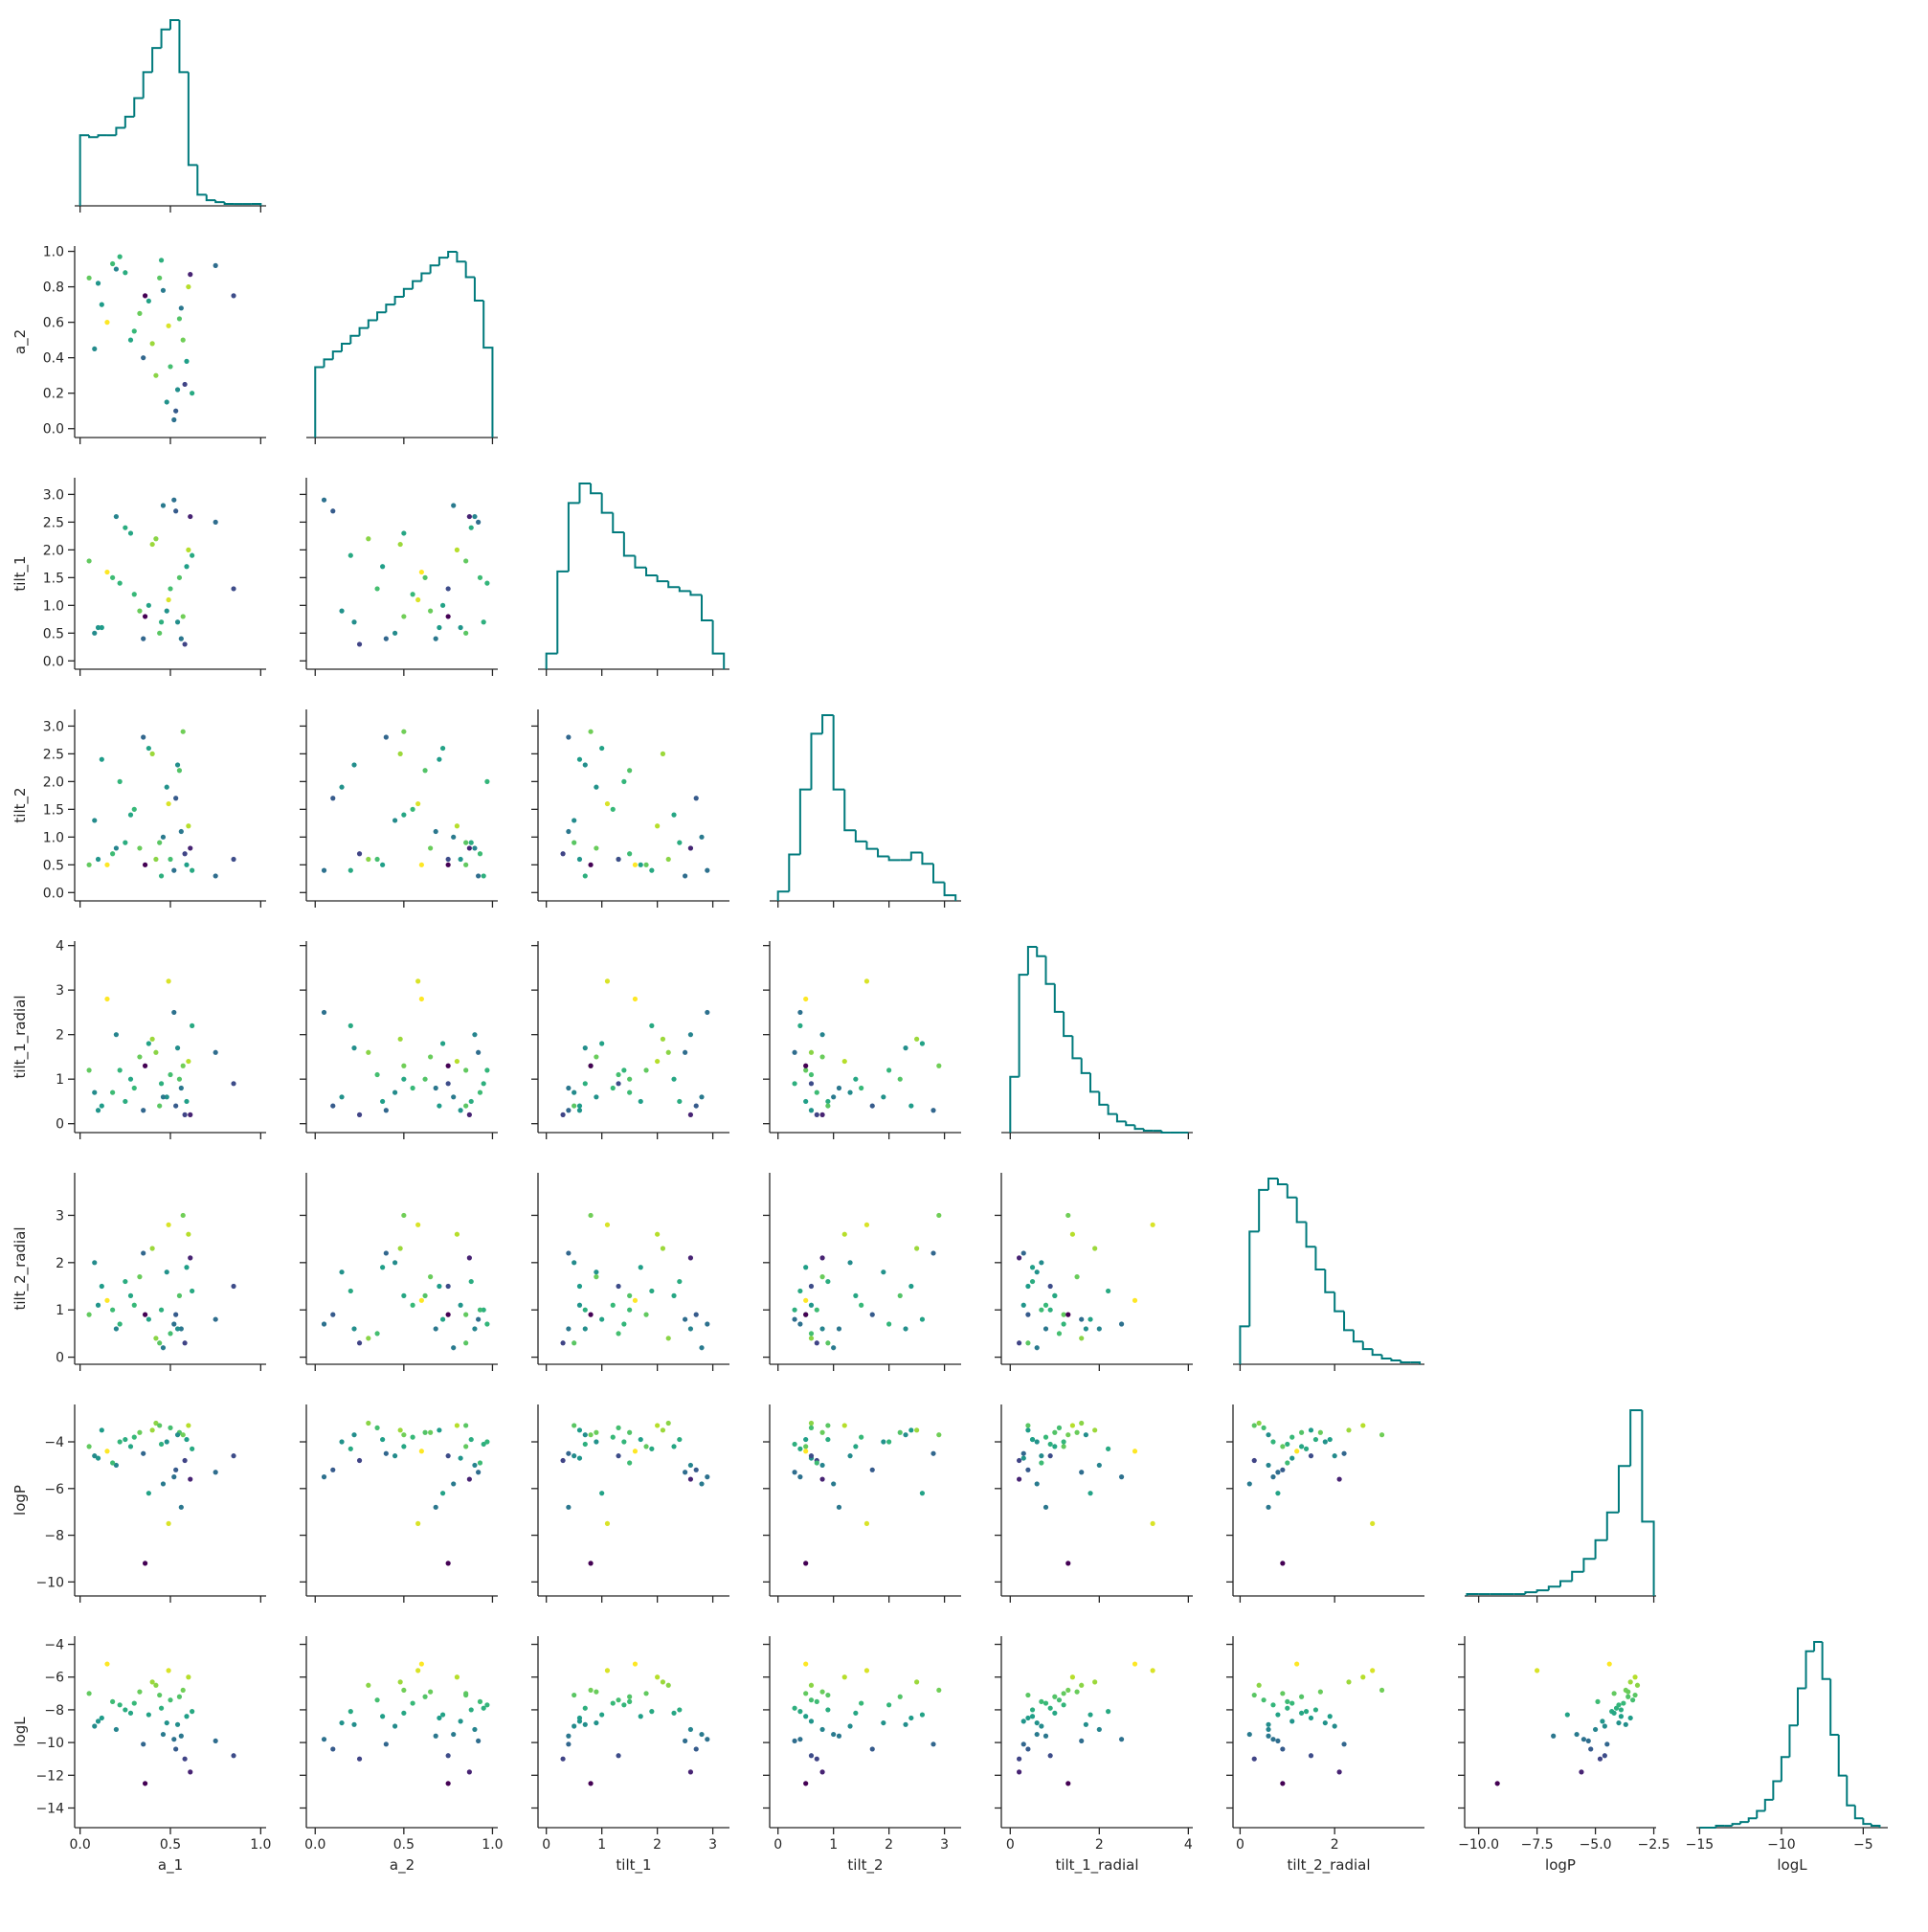  Describe the element at coordinates (53, 783) in the screenshot. I see `y-tick-label: 2.0` at that location.